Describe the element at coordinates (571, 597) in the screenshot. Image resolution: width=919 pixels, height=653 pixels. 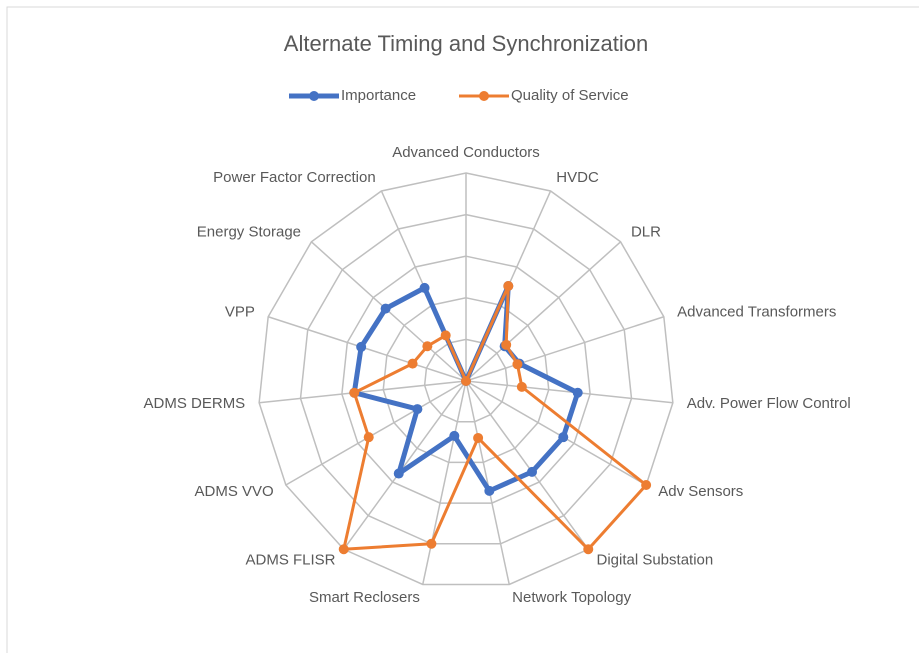
I see `category-label: Network Topology` at that location.